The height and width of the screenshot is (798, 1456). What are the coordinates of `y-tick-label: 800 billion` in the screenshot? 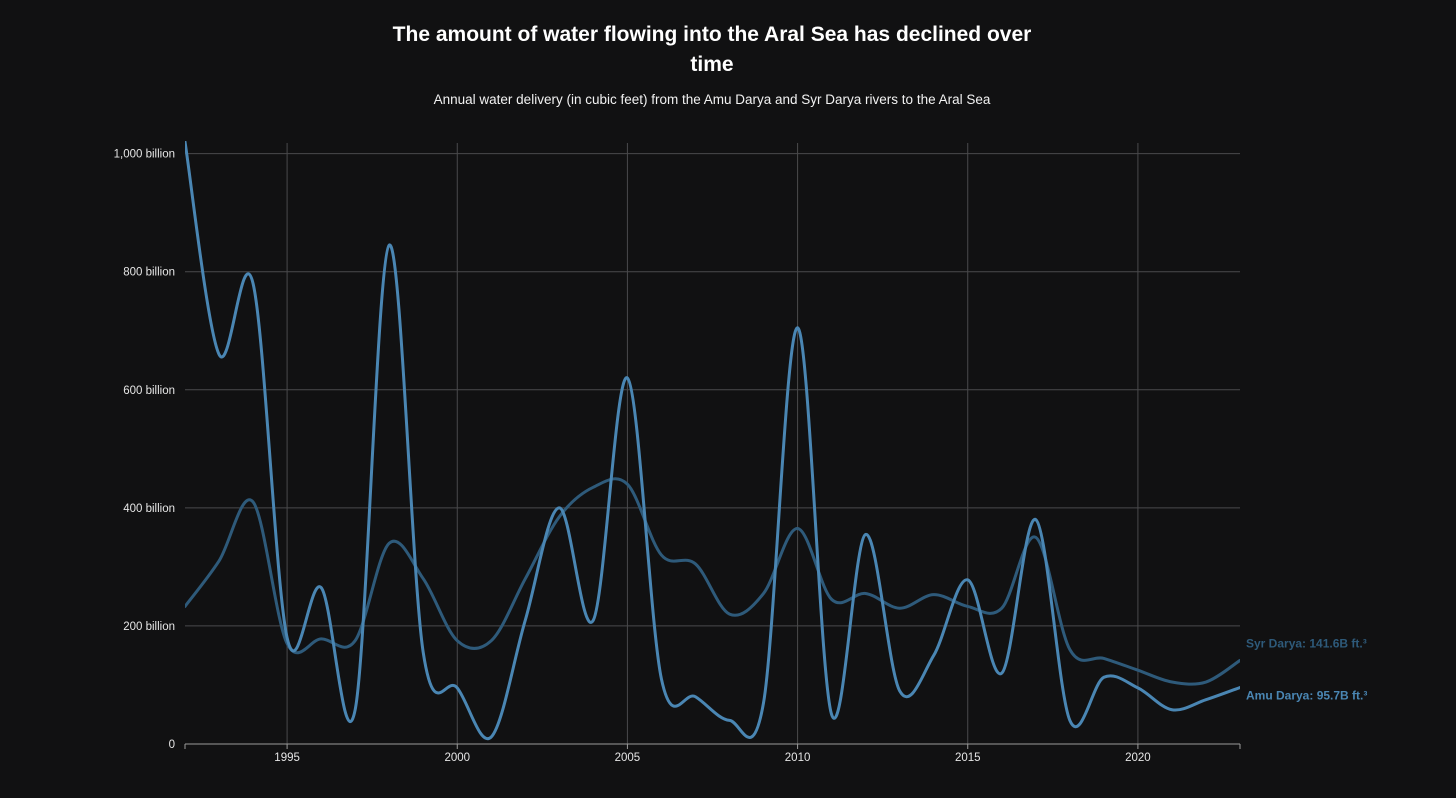 It's located at (149, 273).